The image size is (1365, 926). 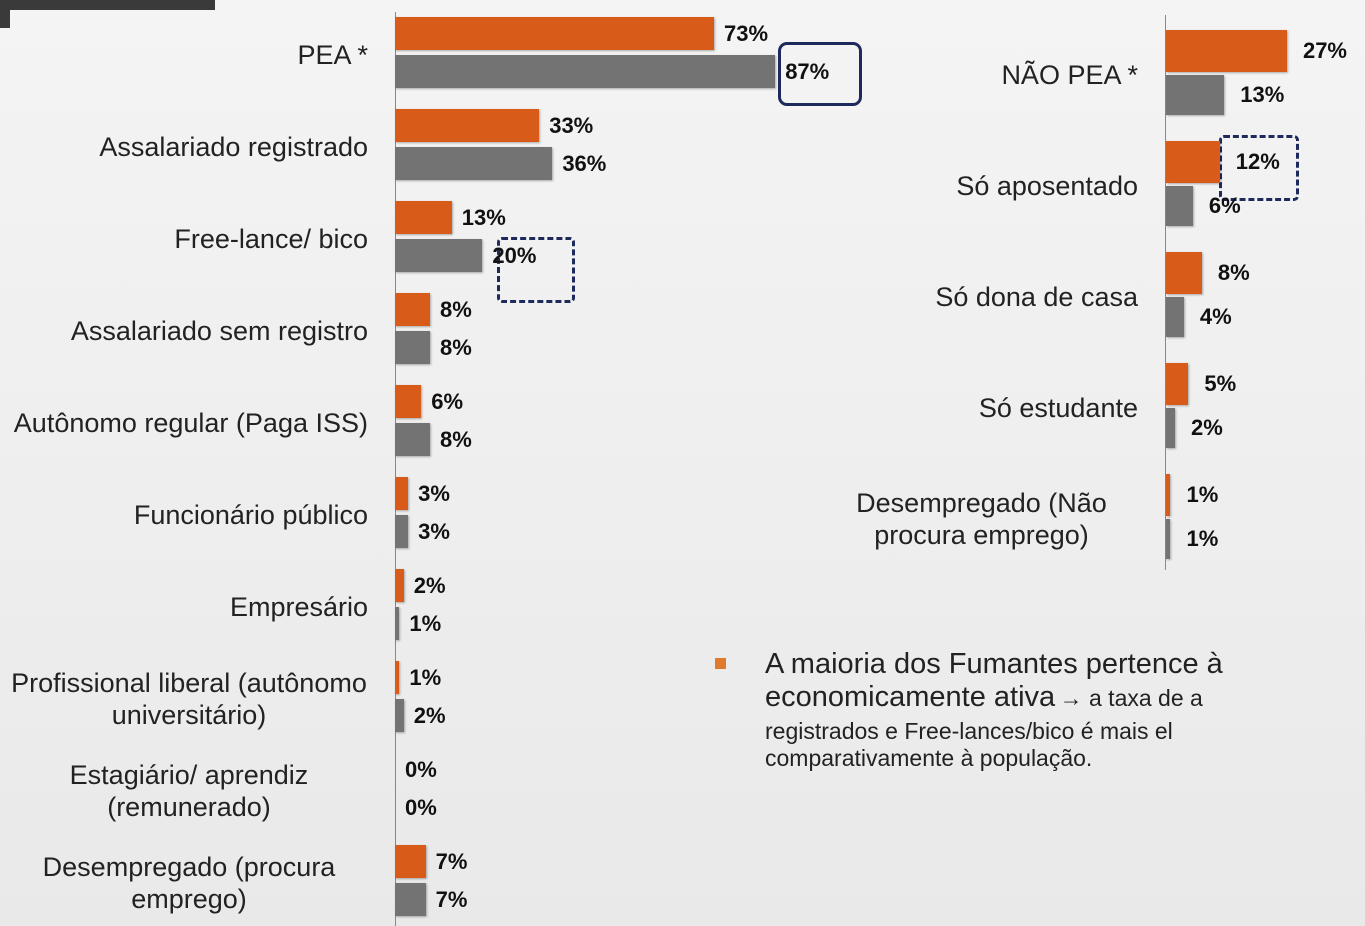 I want to click on value-label: 33%, so click(x=571, y=125).